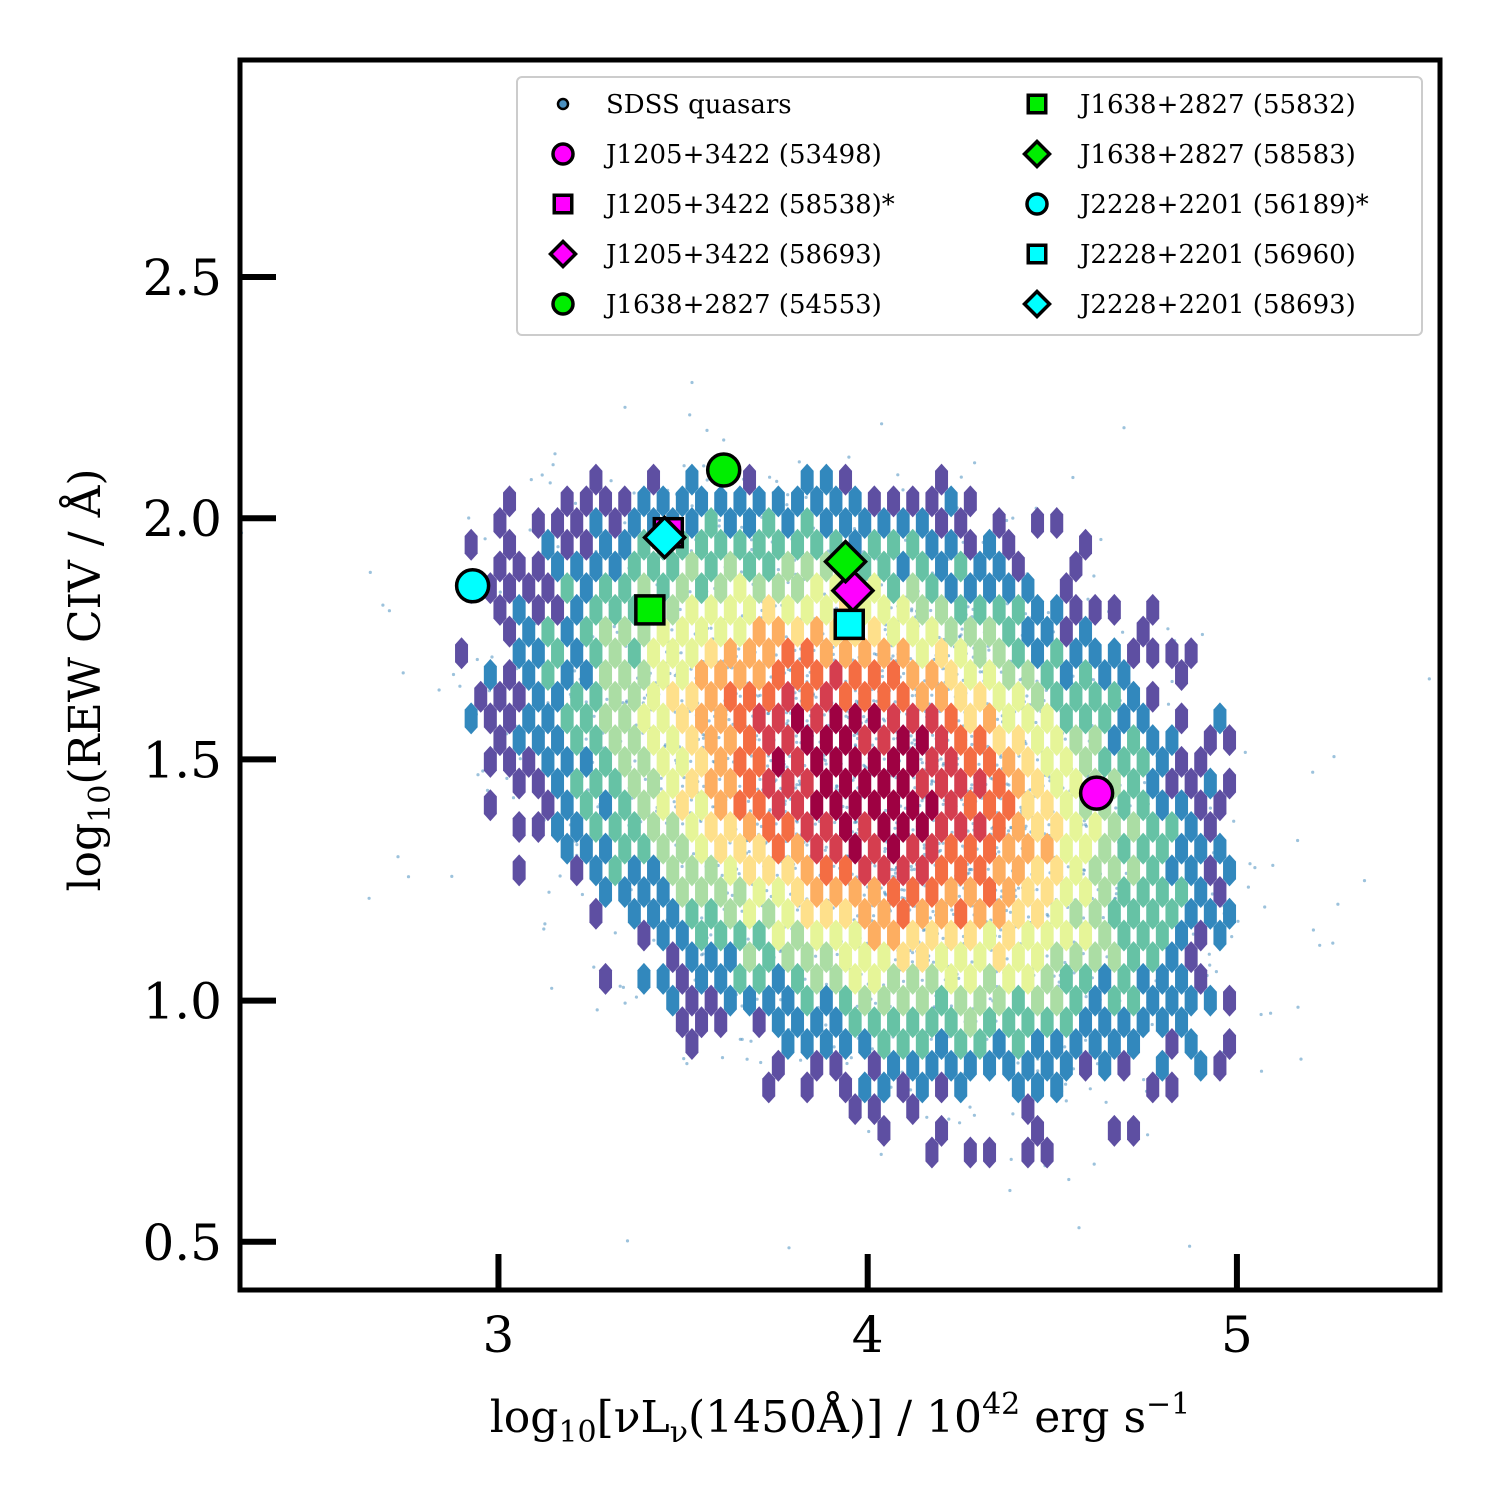  What do you see at coordinates (1216, 255) in the screenshot?
I see `legend-label: J2228+2201 (56960)` at bounding box center [1216, 255].